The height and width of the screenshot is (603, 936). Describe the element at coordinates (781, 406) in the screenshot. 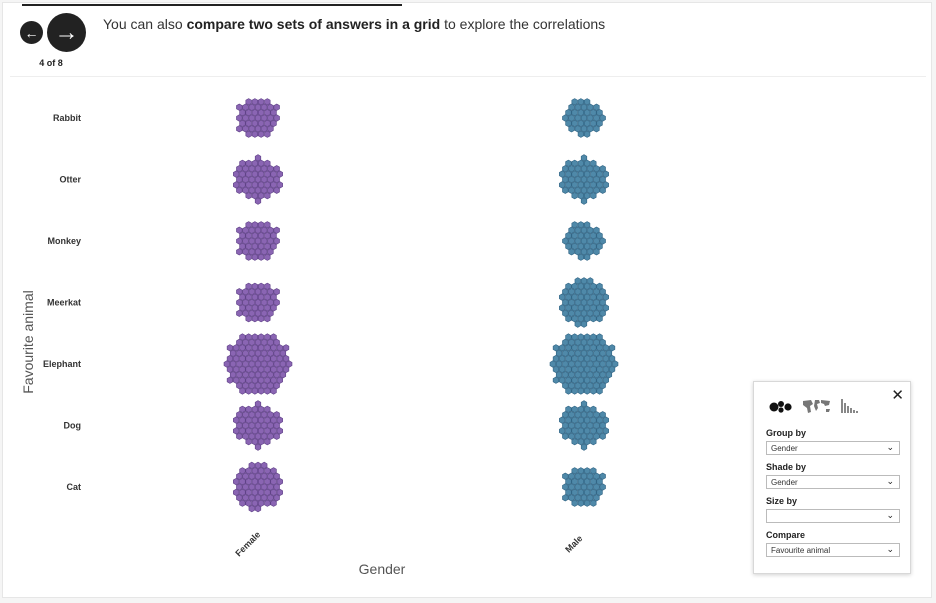

I see `bubbles-icon` at that location.